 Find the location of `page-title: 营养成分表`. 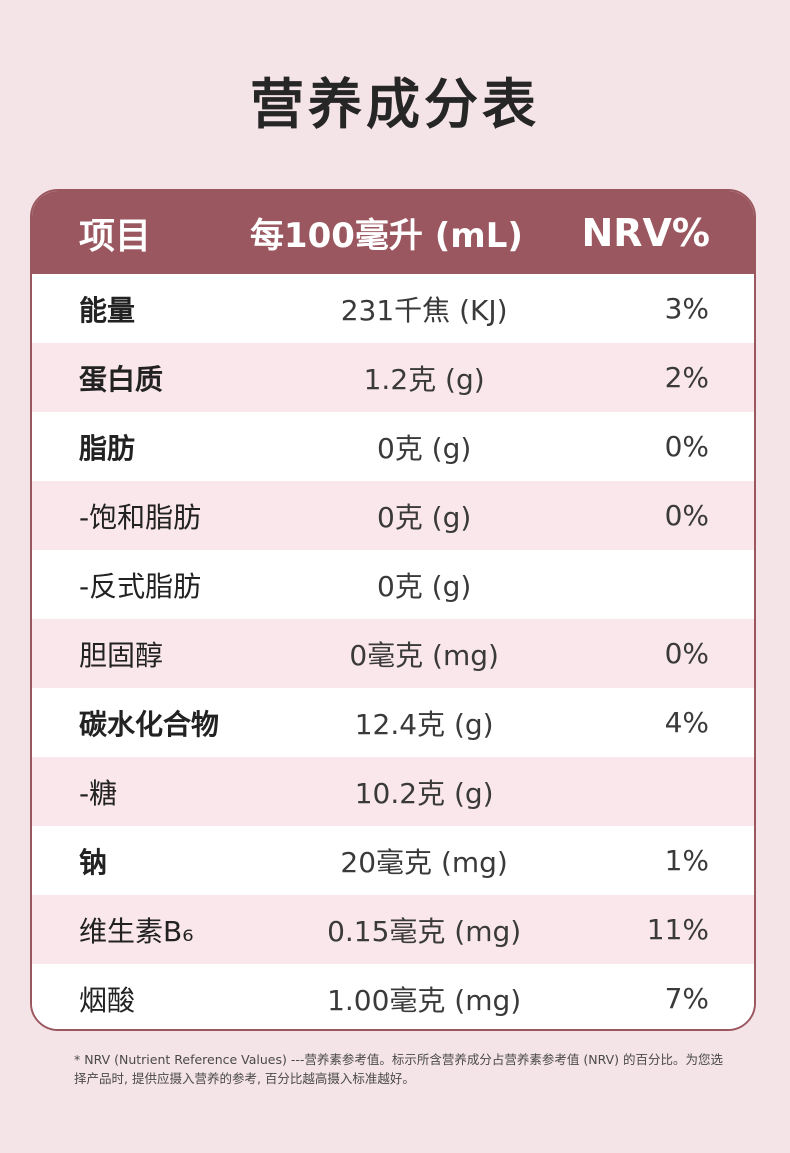

page-title: 营养成分表 is located at coordinates (395, 104).